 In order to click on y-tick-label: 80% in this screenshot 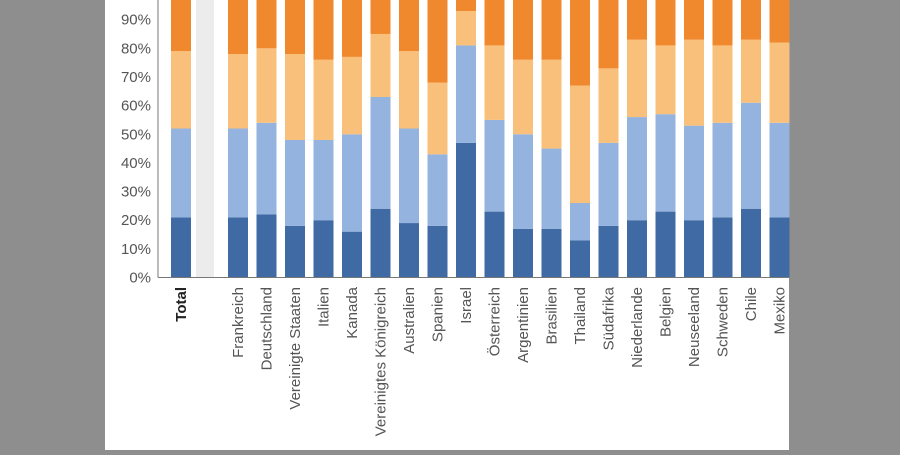, I will do `click(136, 48)`.